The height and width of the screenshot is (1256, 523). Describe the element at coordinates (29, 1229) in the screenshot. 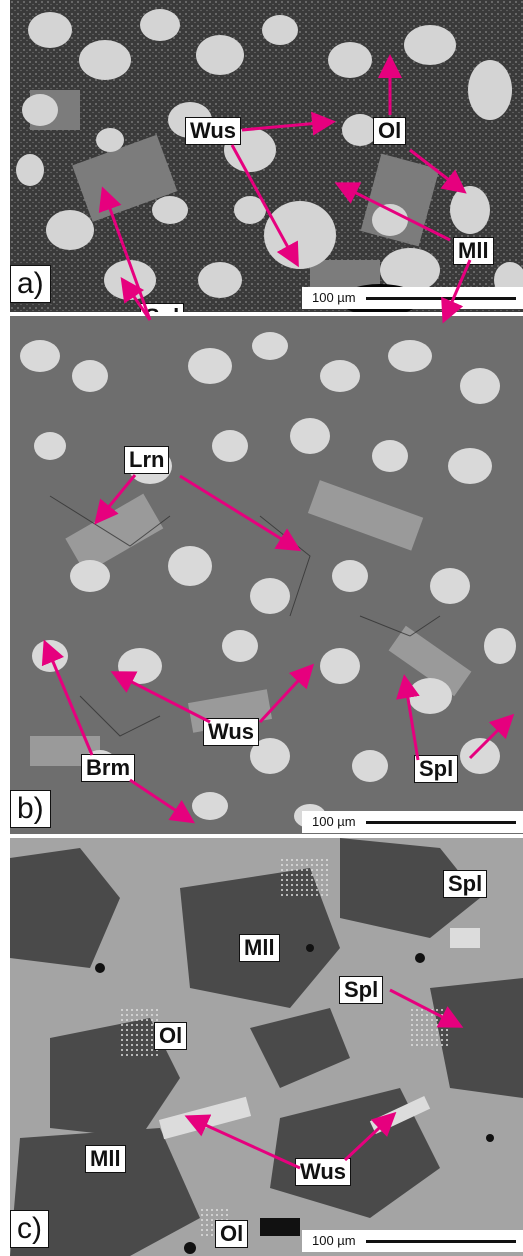

I see `panel-label-c: c)` at that location.